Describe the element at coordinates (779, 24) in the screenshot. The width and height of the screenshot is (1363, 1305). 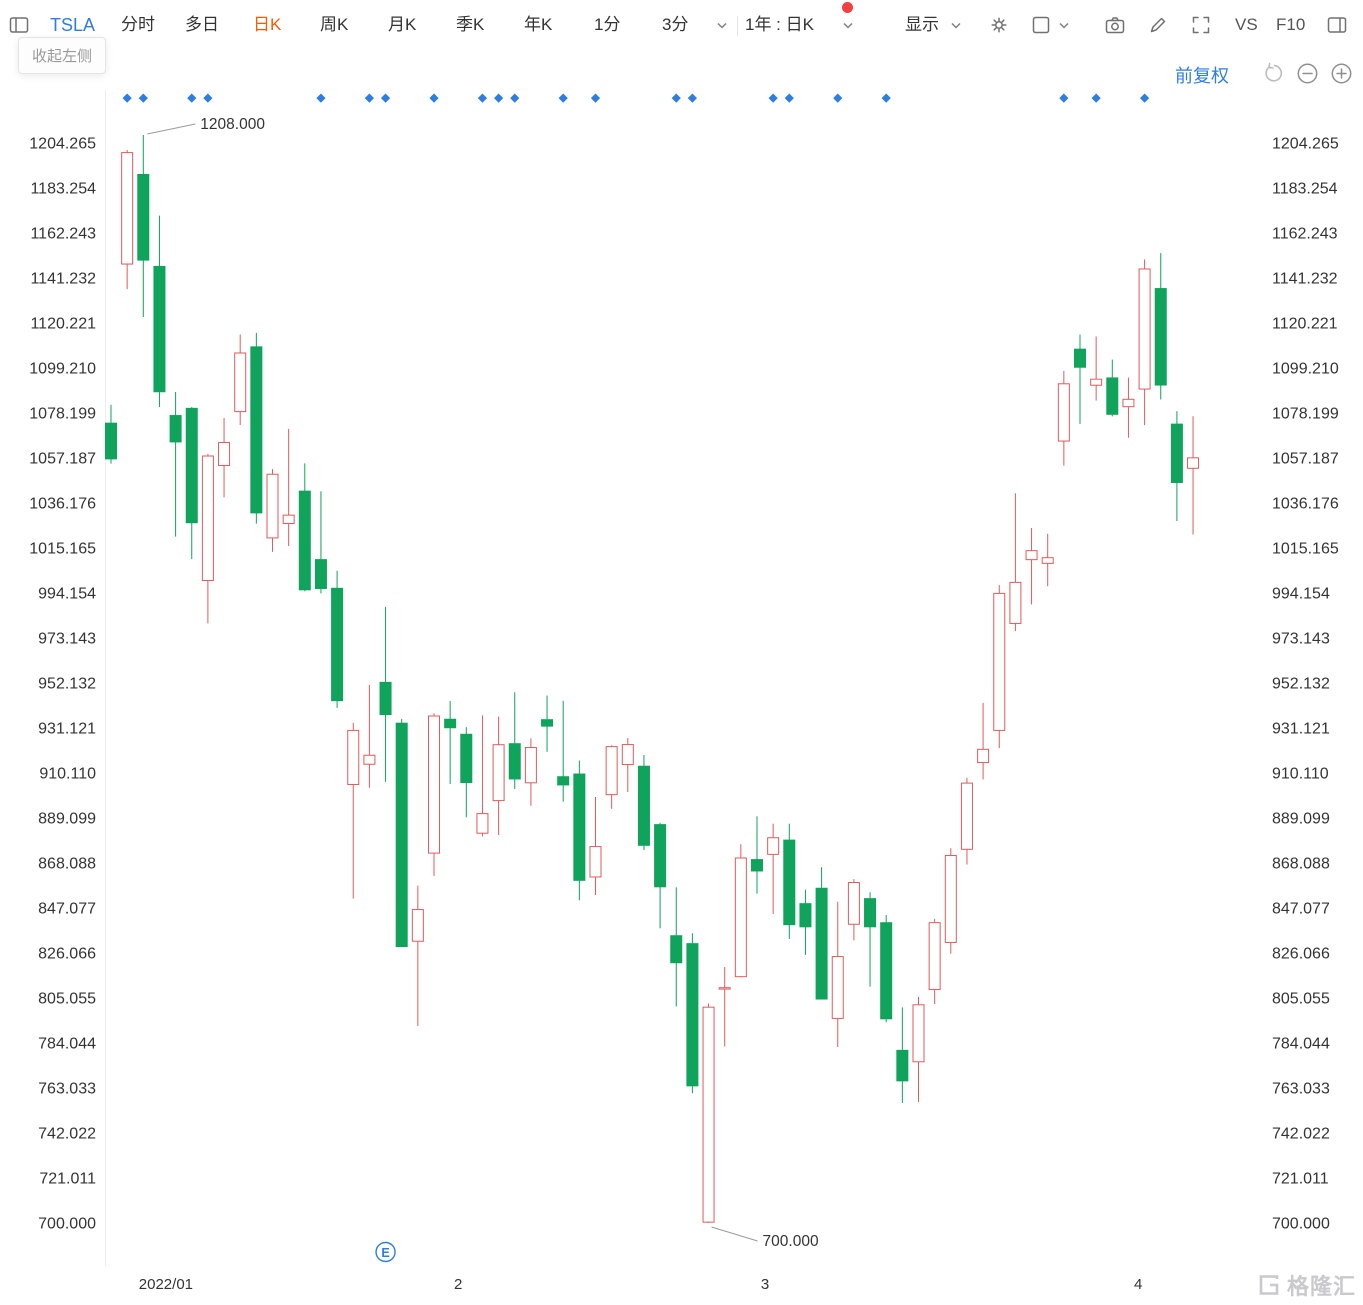
I see `range-period-selector: 1年 : 日K` at that location.